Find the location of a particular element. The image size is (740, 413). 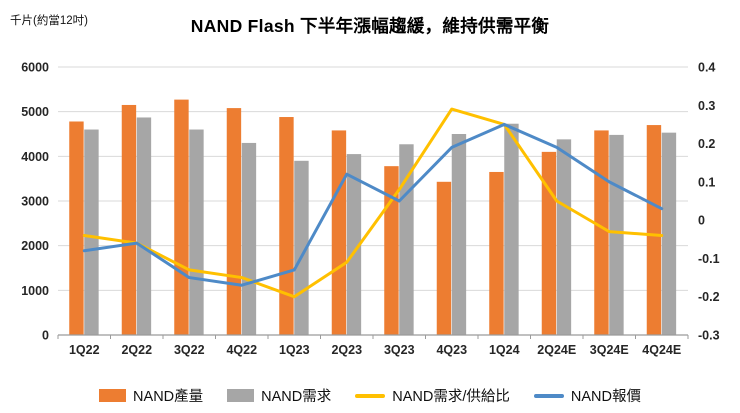

legend-item: NAND需求/供給比 is located at coordinates (432, 395).